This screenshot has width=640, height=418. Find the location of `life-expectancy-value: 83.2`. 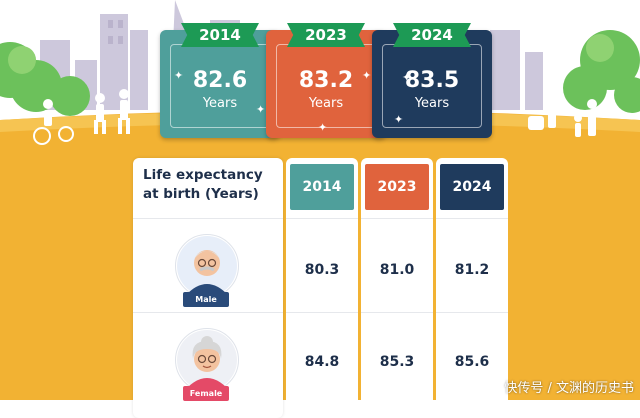

life-expectancy-value: 83.2 is located at coordinates (326, 80).